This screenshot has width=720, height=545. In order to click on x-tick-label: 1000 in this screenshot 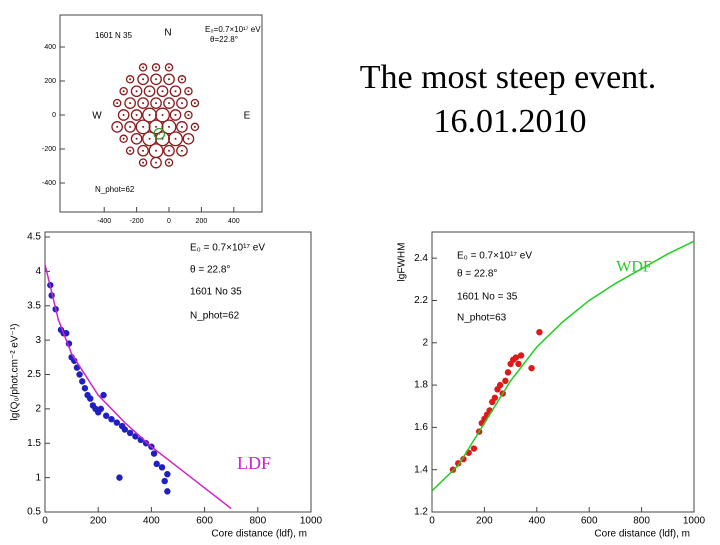, I will do `click(311, 521)`.